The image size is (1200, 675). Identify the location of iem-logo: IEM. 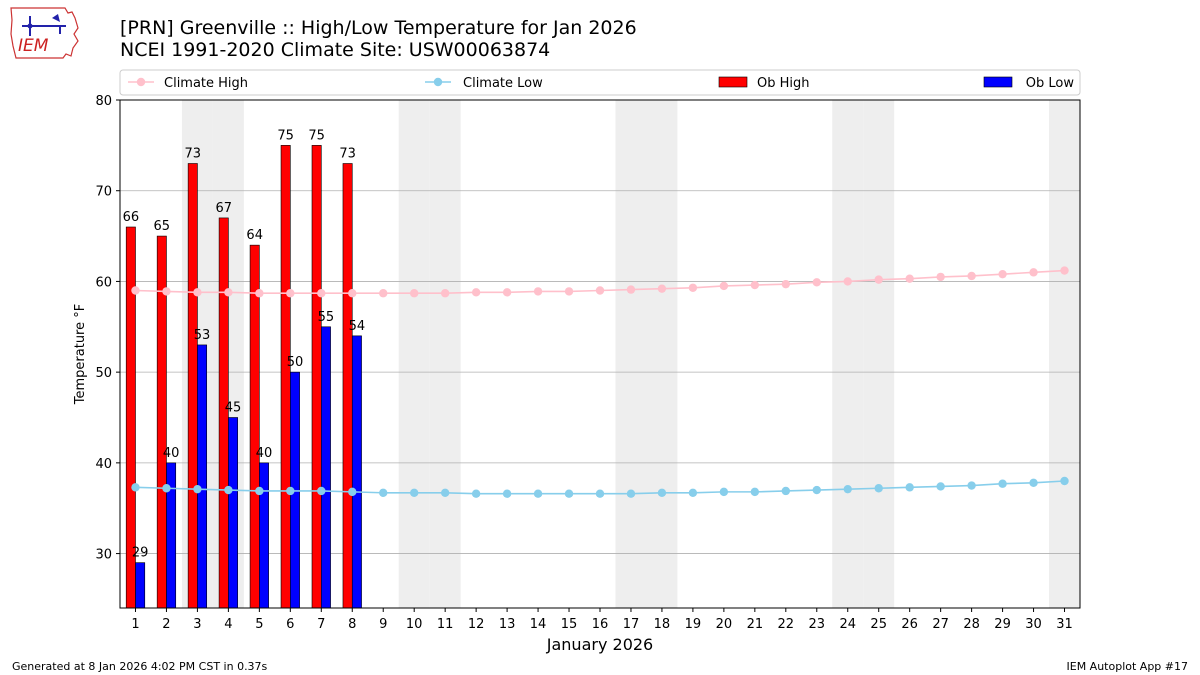
(46, 35).